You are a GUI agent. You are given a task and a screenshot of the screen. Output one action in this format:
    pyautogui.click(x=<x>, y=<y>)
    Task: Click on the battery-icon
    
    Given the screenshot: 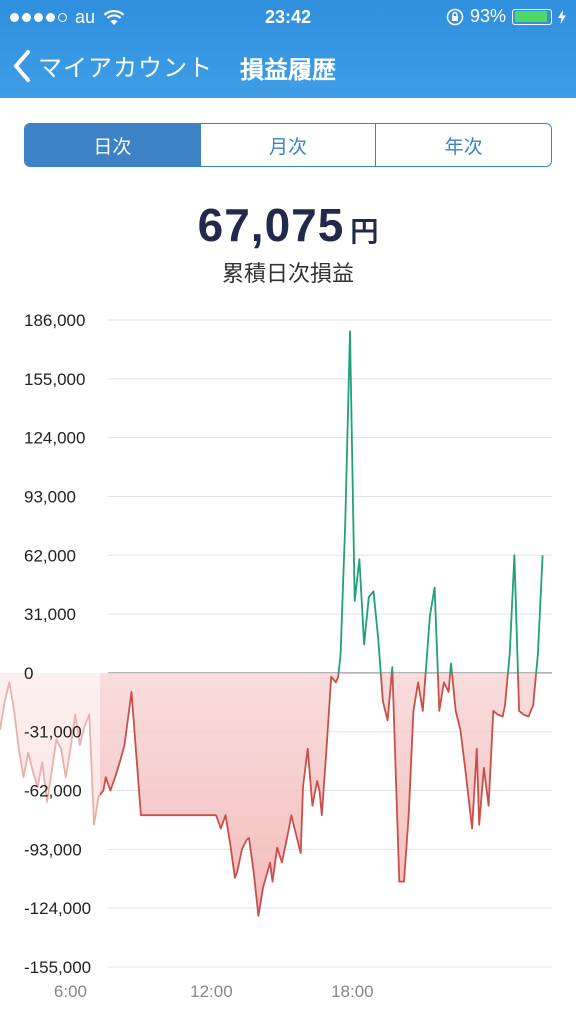 What is the action you would take?
    pyautogui.click(x=532, y=16)
    